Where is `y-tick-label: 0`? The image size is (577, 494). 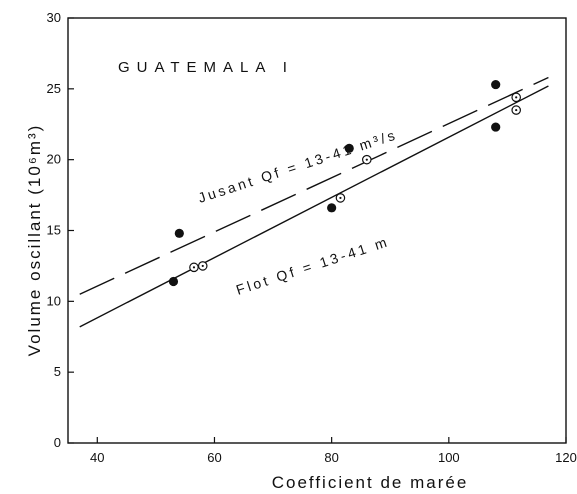 y-tick-label: 0 is located at coordinates (57, 442).